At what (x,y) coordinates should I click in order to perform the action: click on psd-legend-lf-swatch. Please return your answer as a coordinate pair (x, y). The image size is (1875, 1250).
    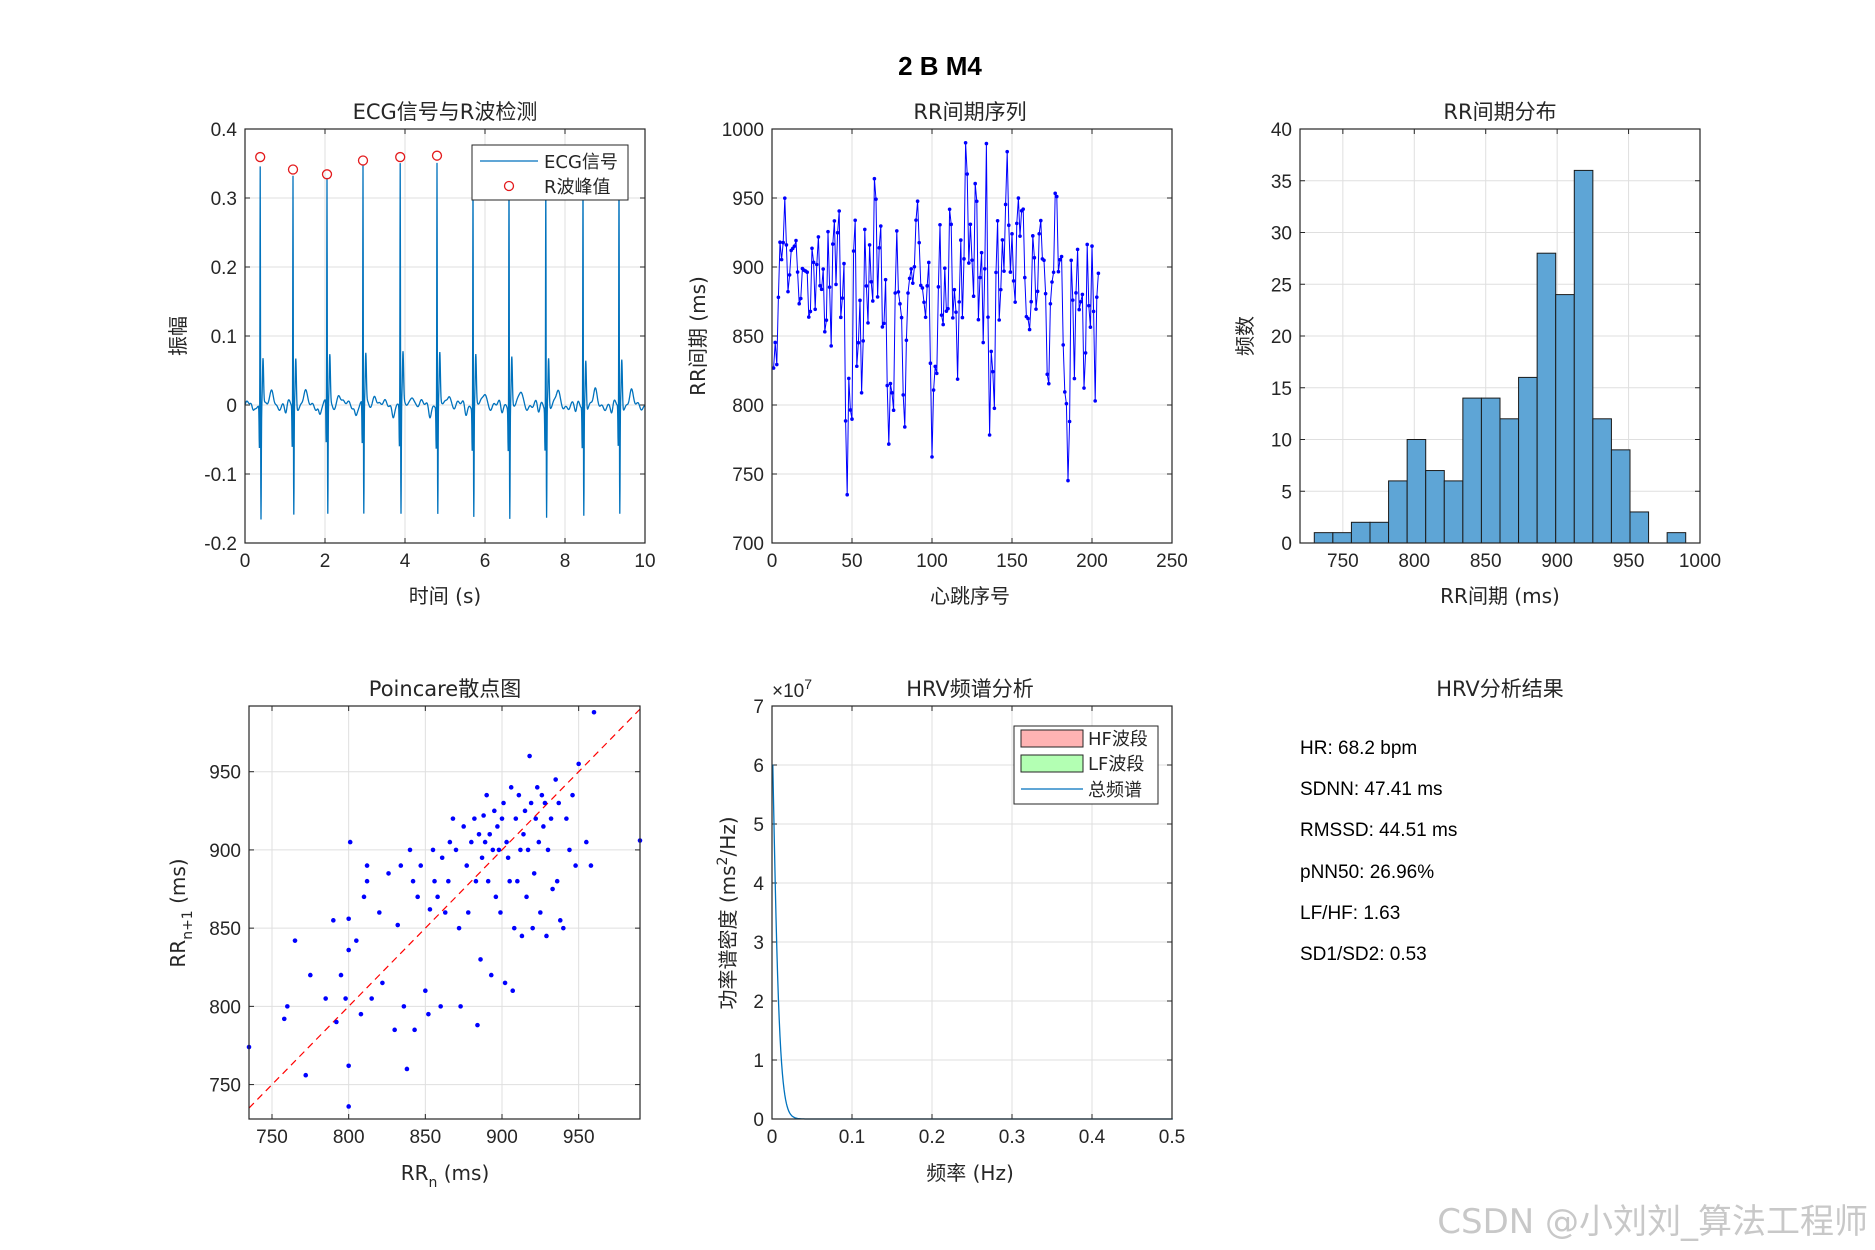
    Looking at the image, I should click on (1052, 763).